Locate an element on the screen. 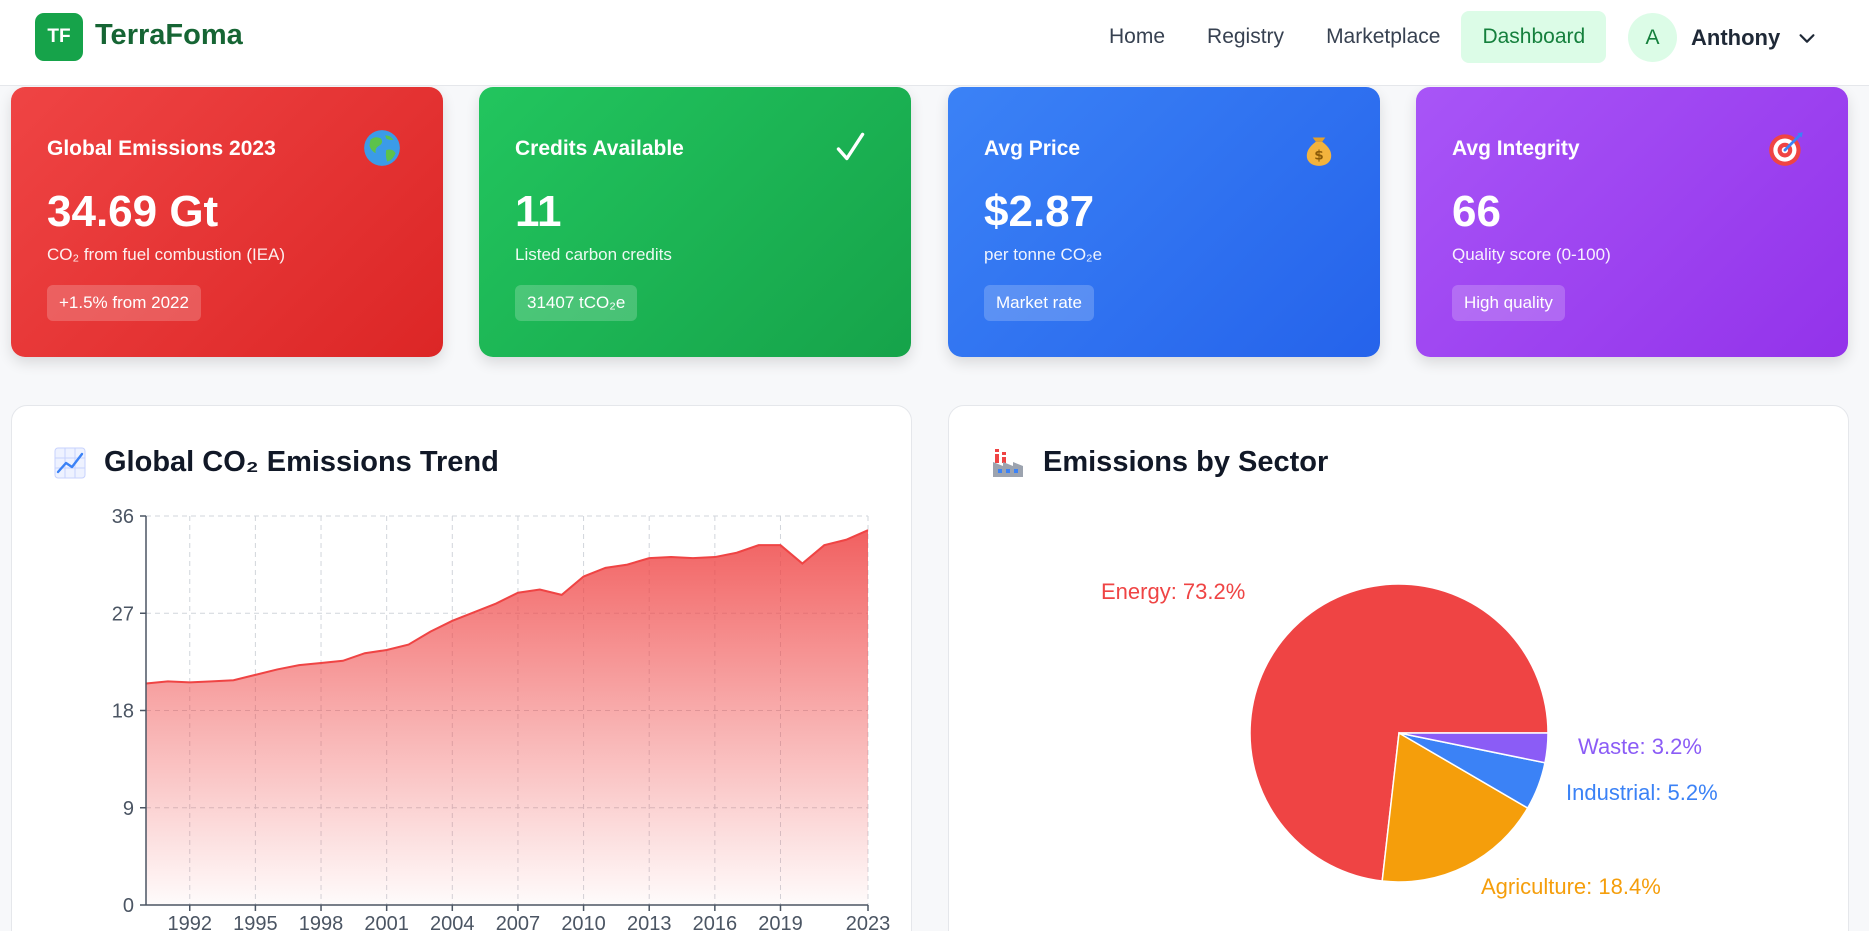 The image size is (1869, 931). x-tick-label: 2013 is located at coordinates (649, 922).